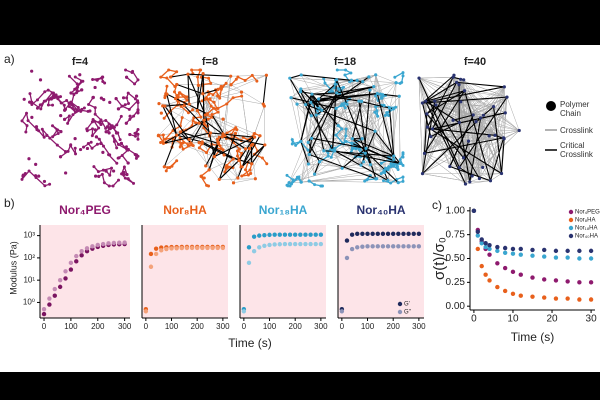 This screenshot has height=400, width=600. What do you see at coordinates (571, 228) in the screenshot?
I see `legend-symbol` at bounding box center [571, 228].